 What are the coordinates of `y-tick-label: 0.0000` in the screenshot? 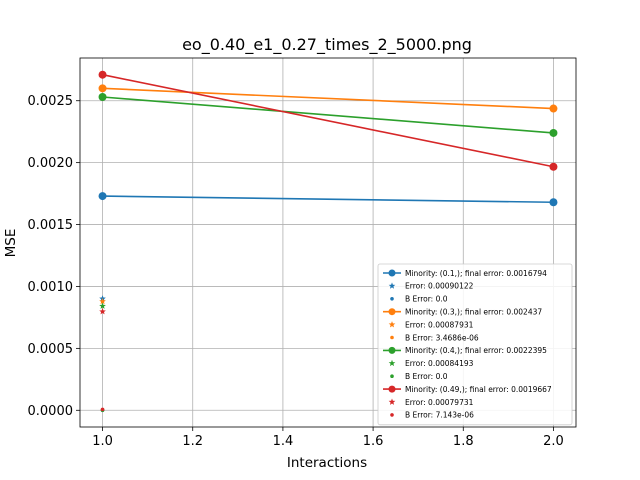 It's located at (51, 411).